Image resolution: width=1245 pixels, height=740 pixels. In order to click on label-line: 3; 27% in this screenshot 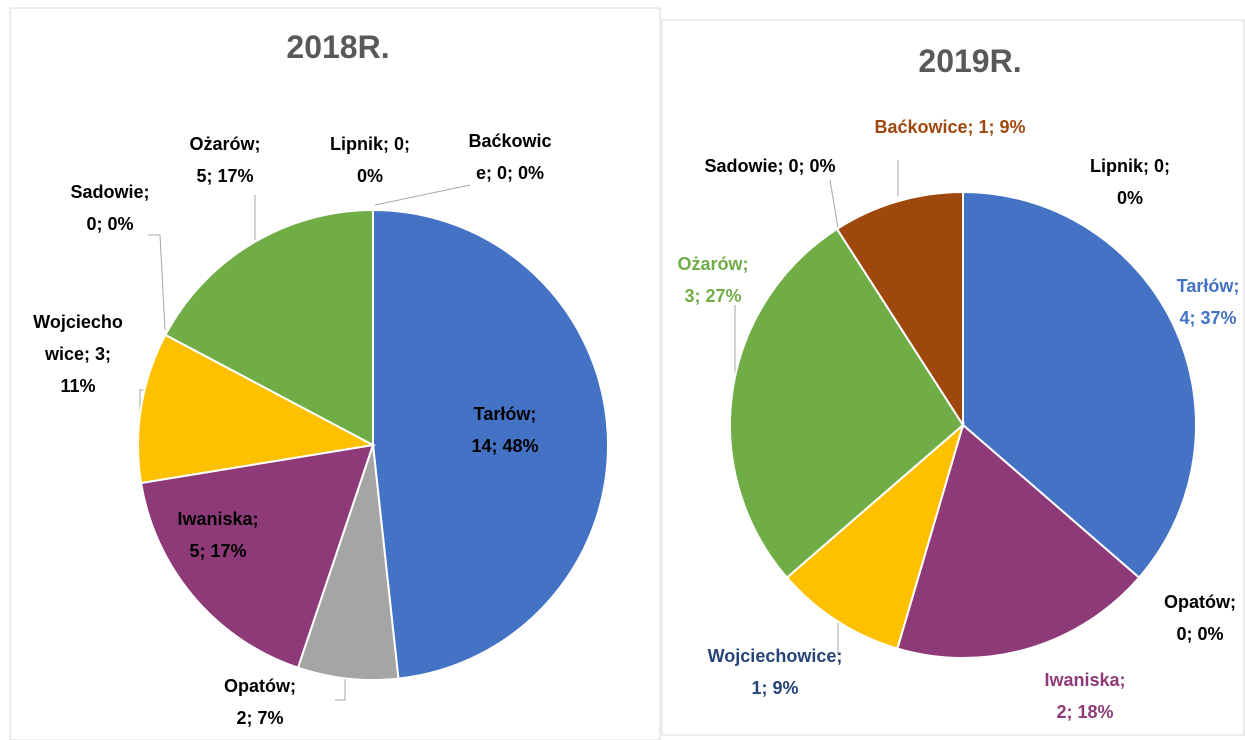, I will do `click(712, 296)`.